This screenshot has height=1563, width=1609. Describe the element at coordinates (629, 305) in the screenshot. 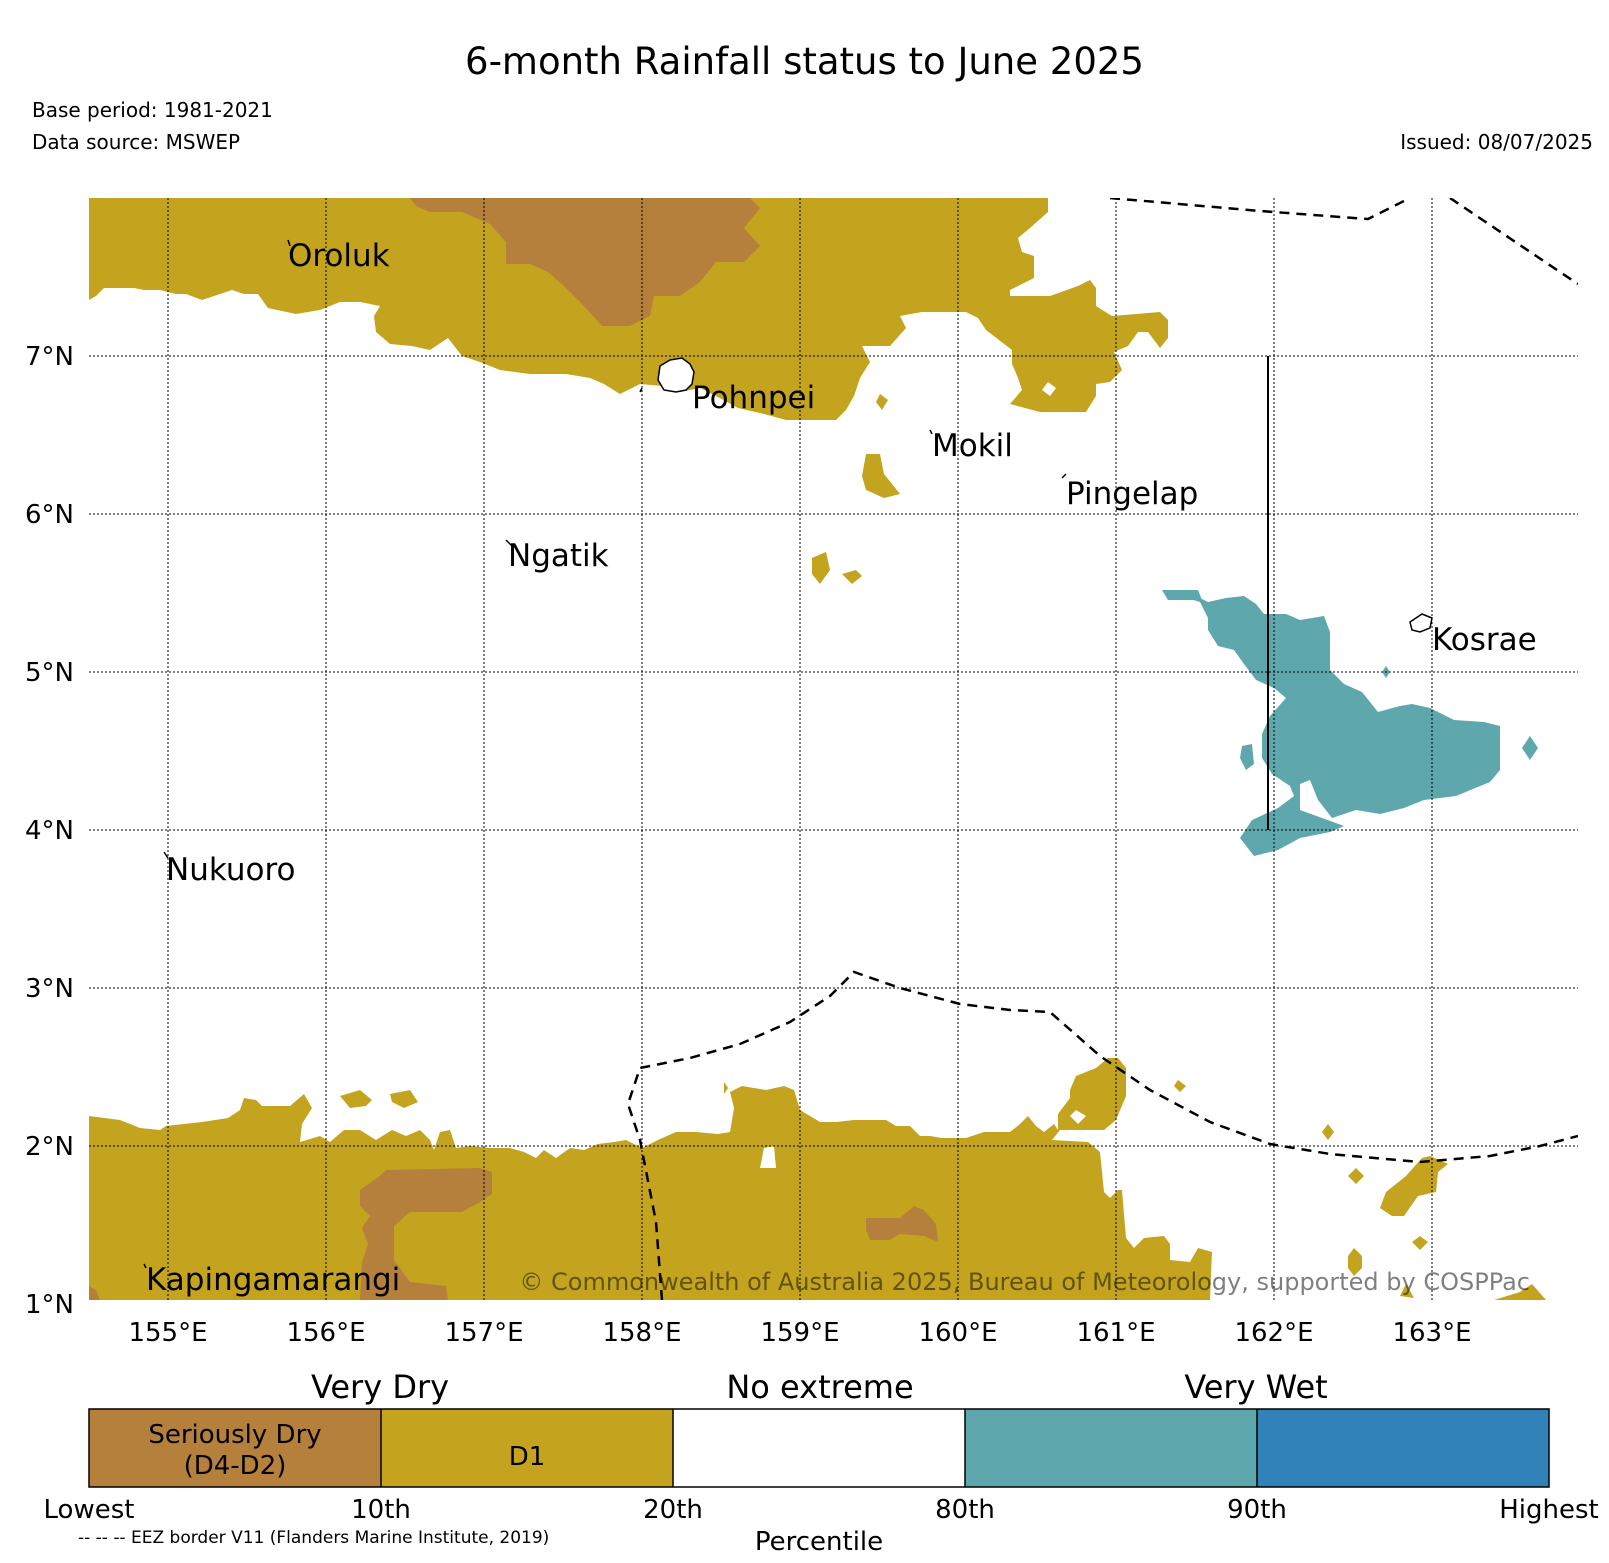

I see `dry-patch-small` at that location.